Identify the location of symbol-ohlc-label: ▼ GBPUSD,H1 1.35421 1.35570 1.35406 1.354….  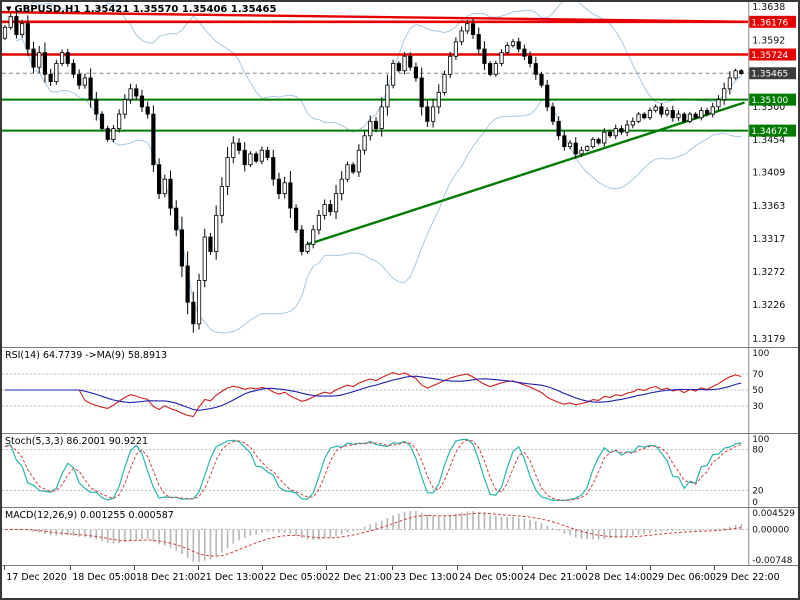
(141, 9).